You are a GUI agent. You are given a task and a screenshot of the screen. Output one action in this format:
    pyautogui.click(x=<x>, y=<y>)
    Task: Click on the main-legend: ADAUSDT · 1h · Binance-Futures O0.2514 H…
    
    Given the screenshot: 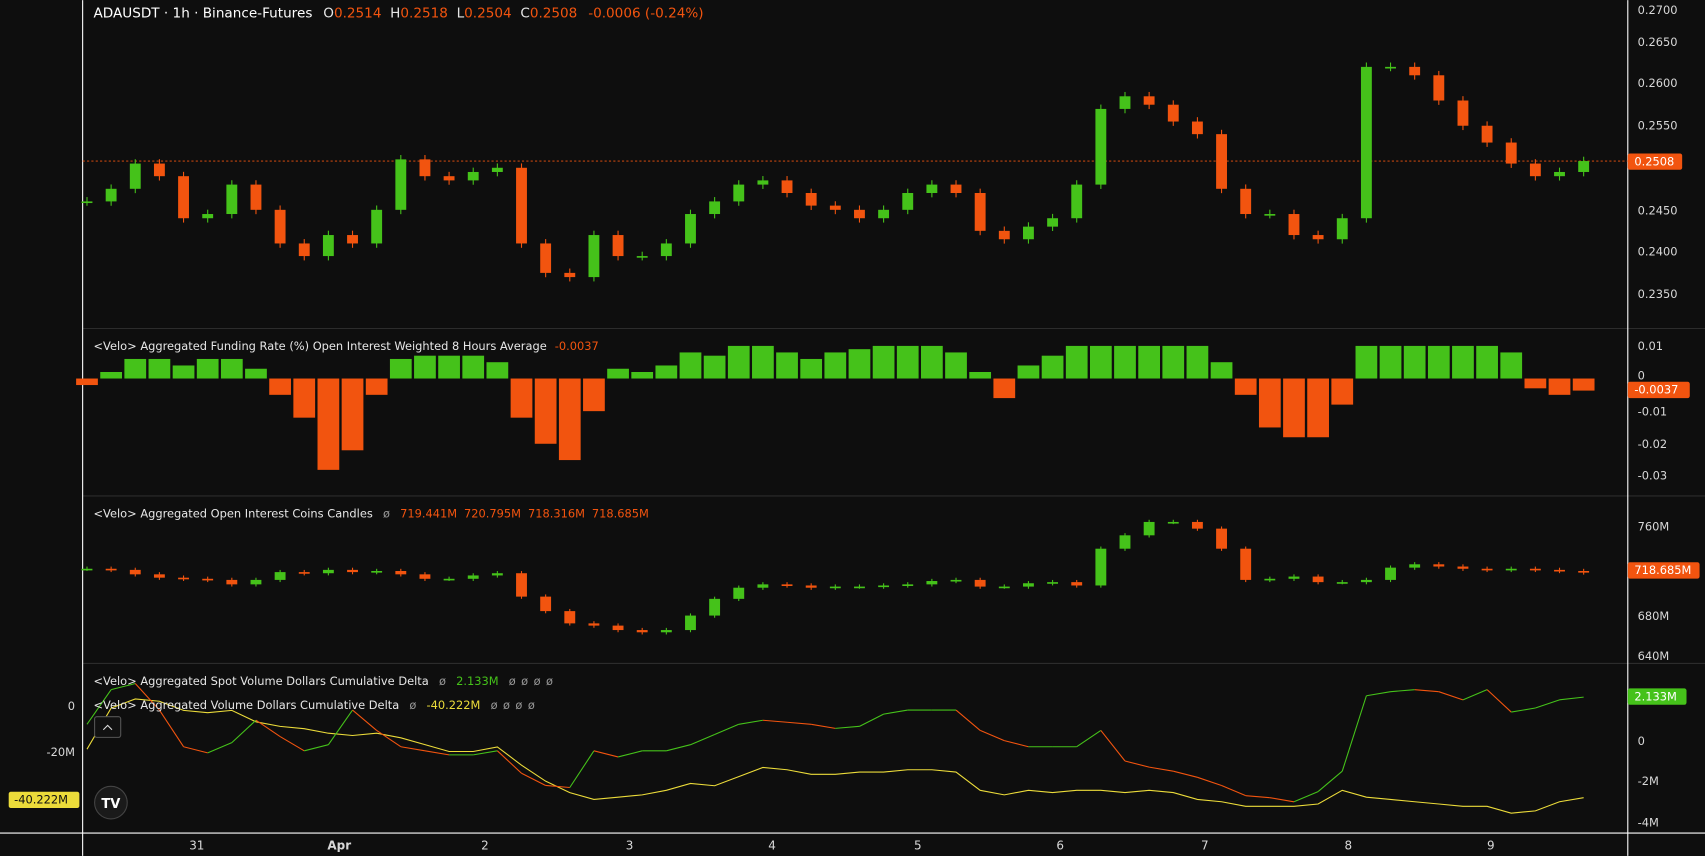 What is the action you would take?
    pyautogui.click(x=399, y=14)
    